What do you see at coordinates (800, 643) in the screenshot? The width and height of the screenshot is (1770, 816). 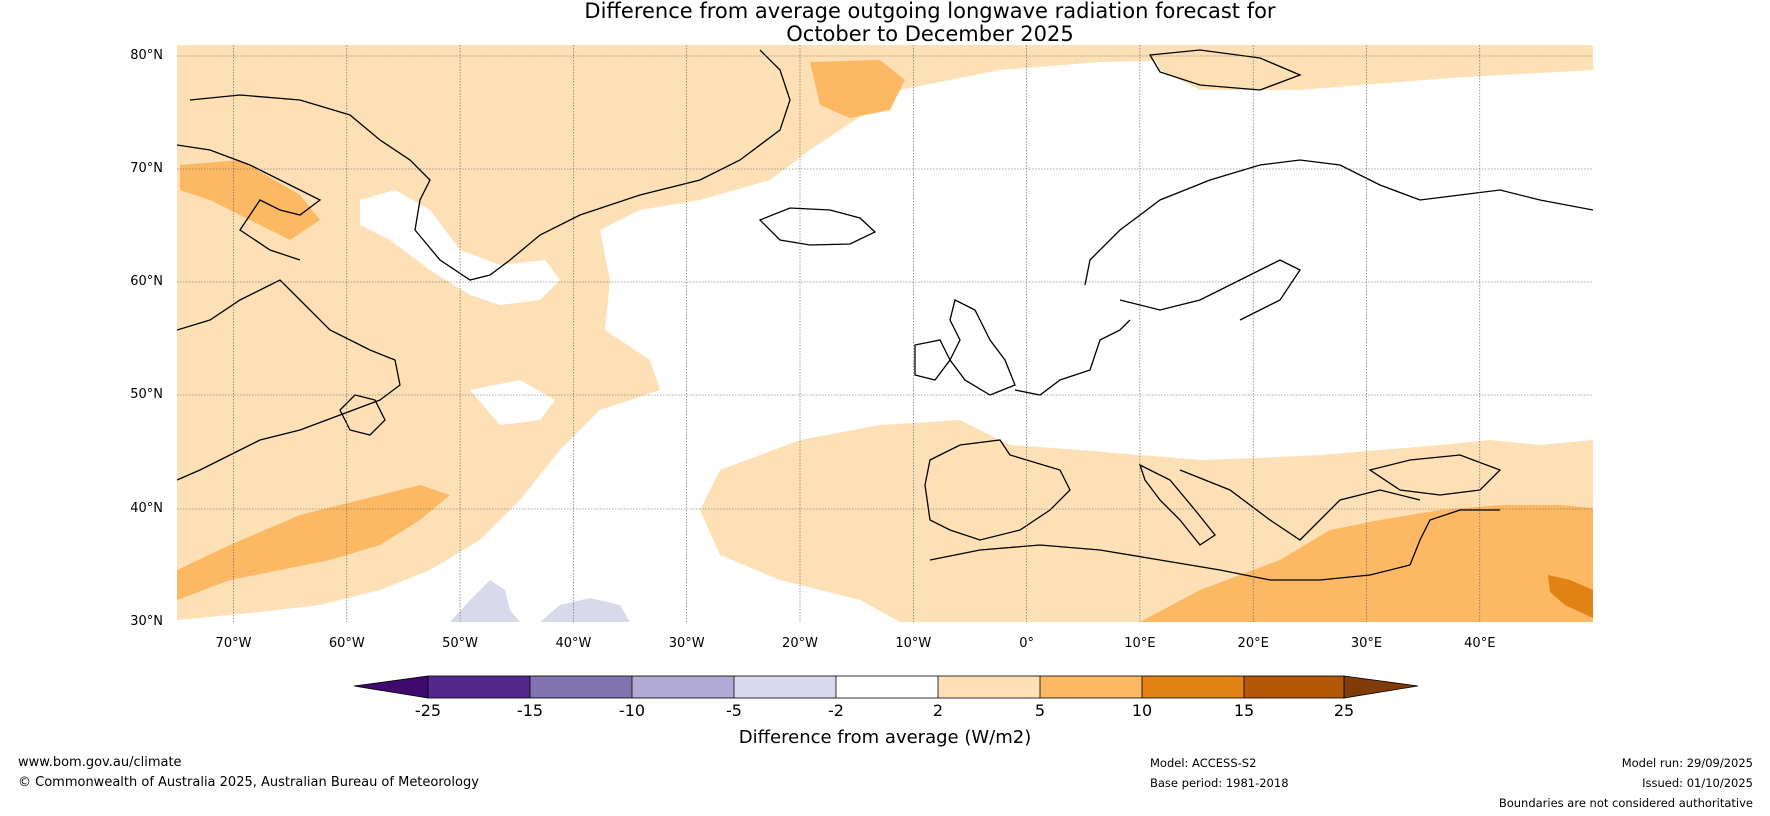 I see `lon-label-20w: 20°W` at bounding box center [800, 643].